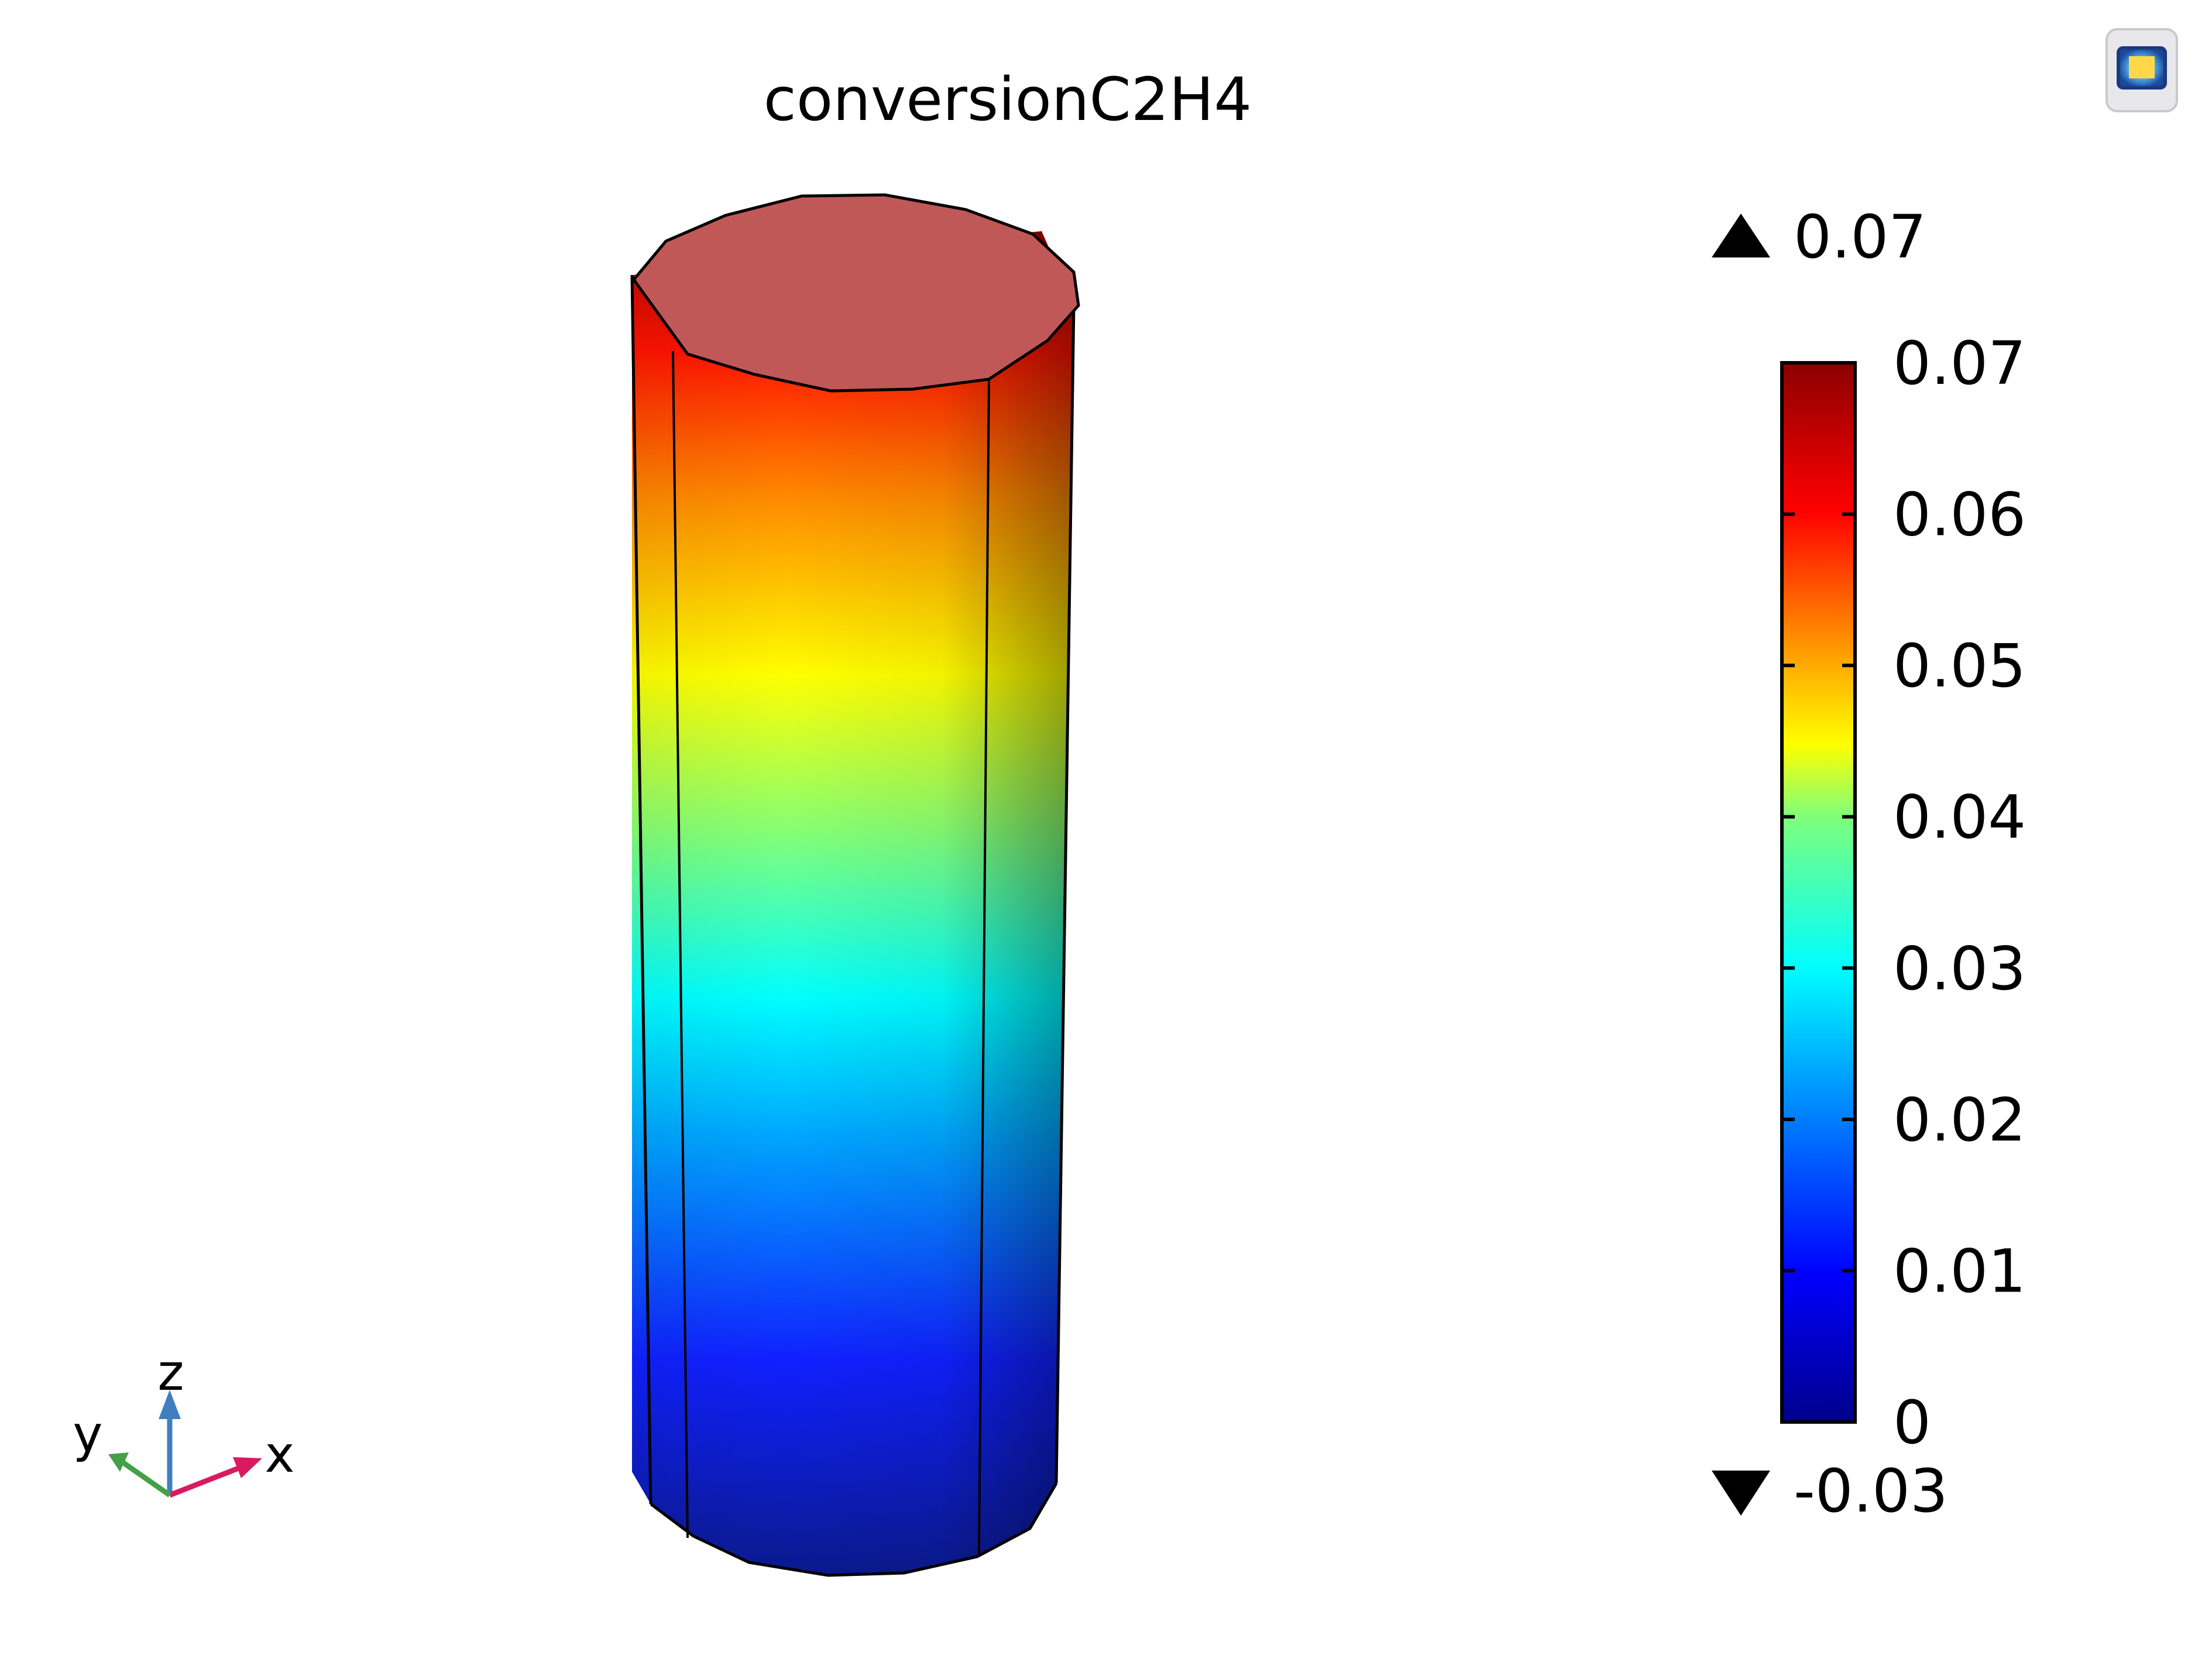 This screenshot has width=2212, height=1659. I want to click on cylinder-edge-left, so click(680, 944).